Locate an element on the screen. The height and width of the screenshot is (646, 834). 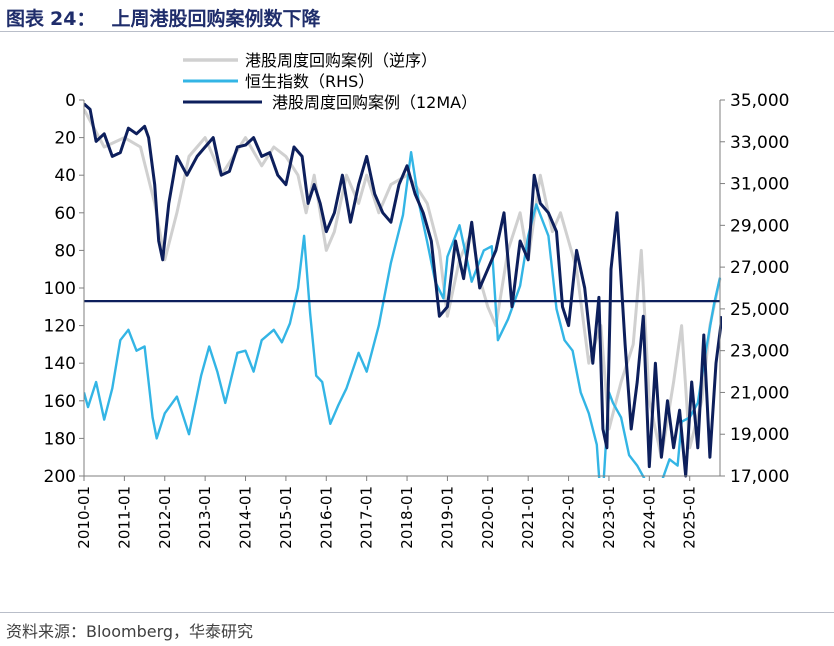
x-tick-label: 2017-01 is located at coordinates (367, 517).